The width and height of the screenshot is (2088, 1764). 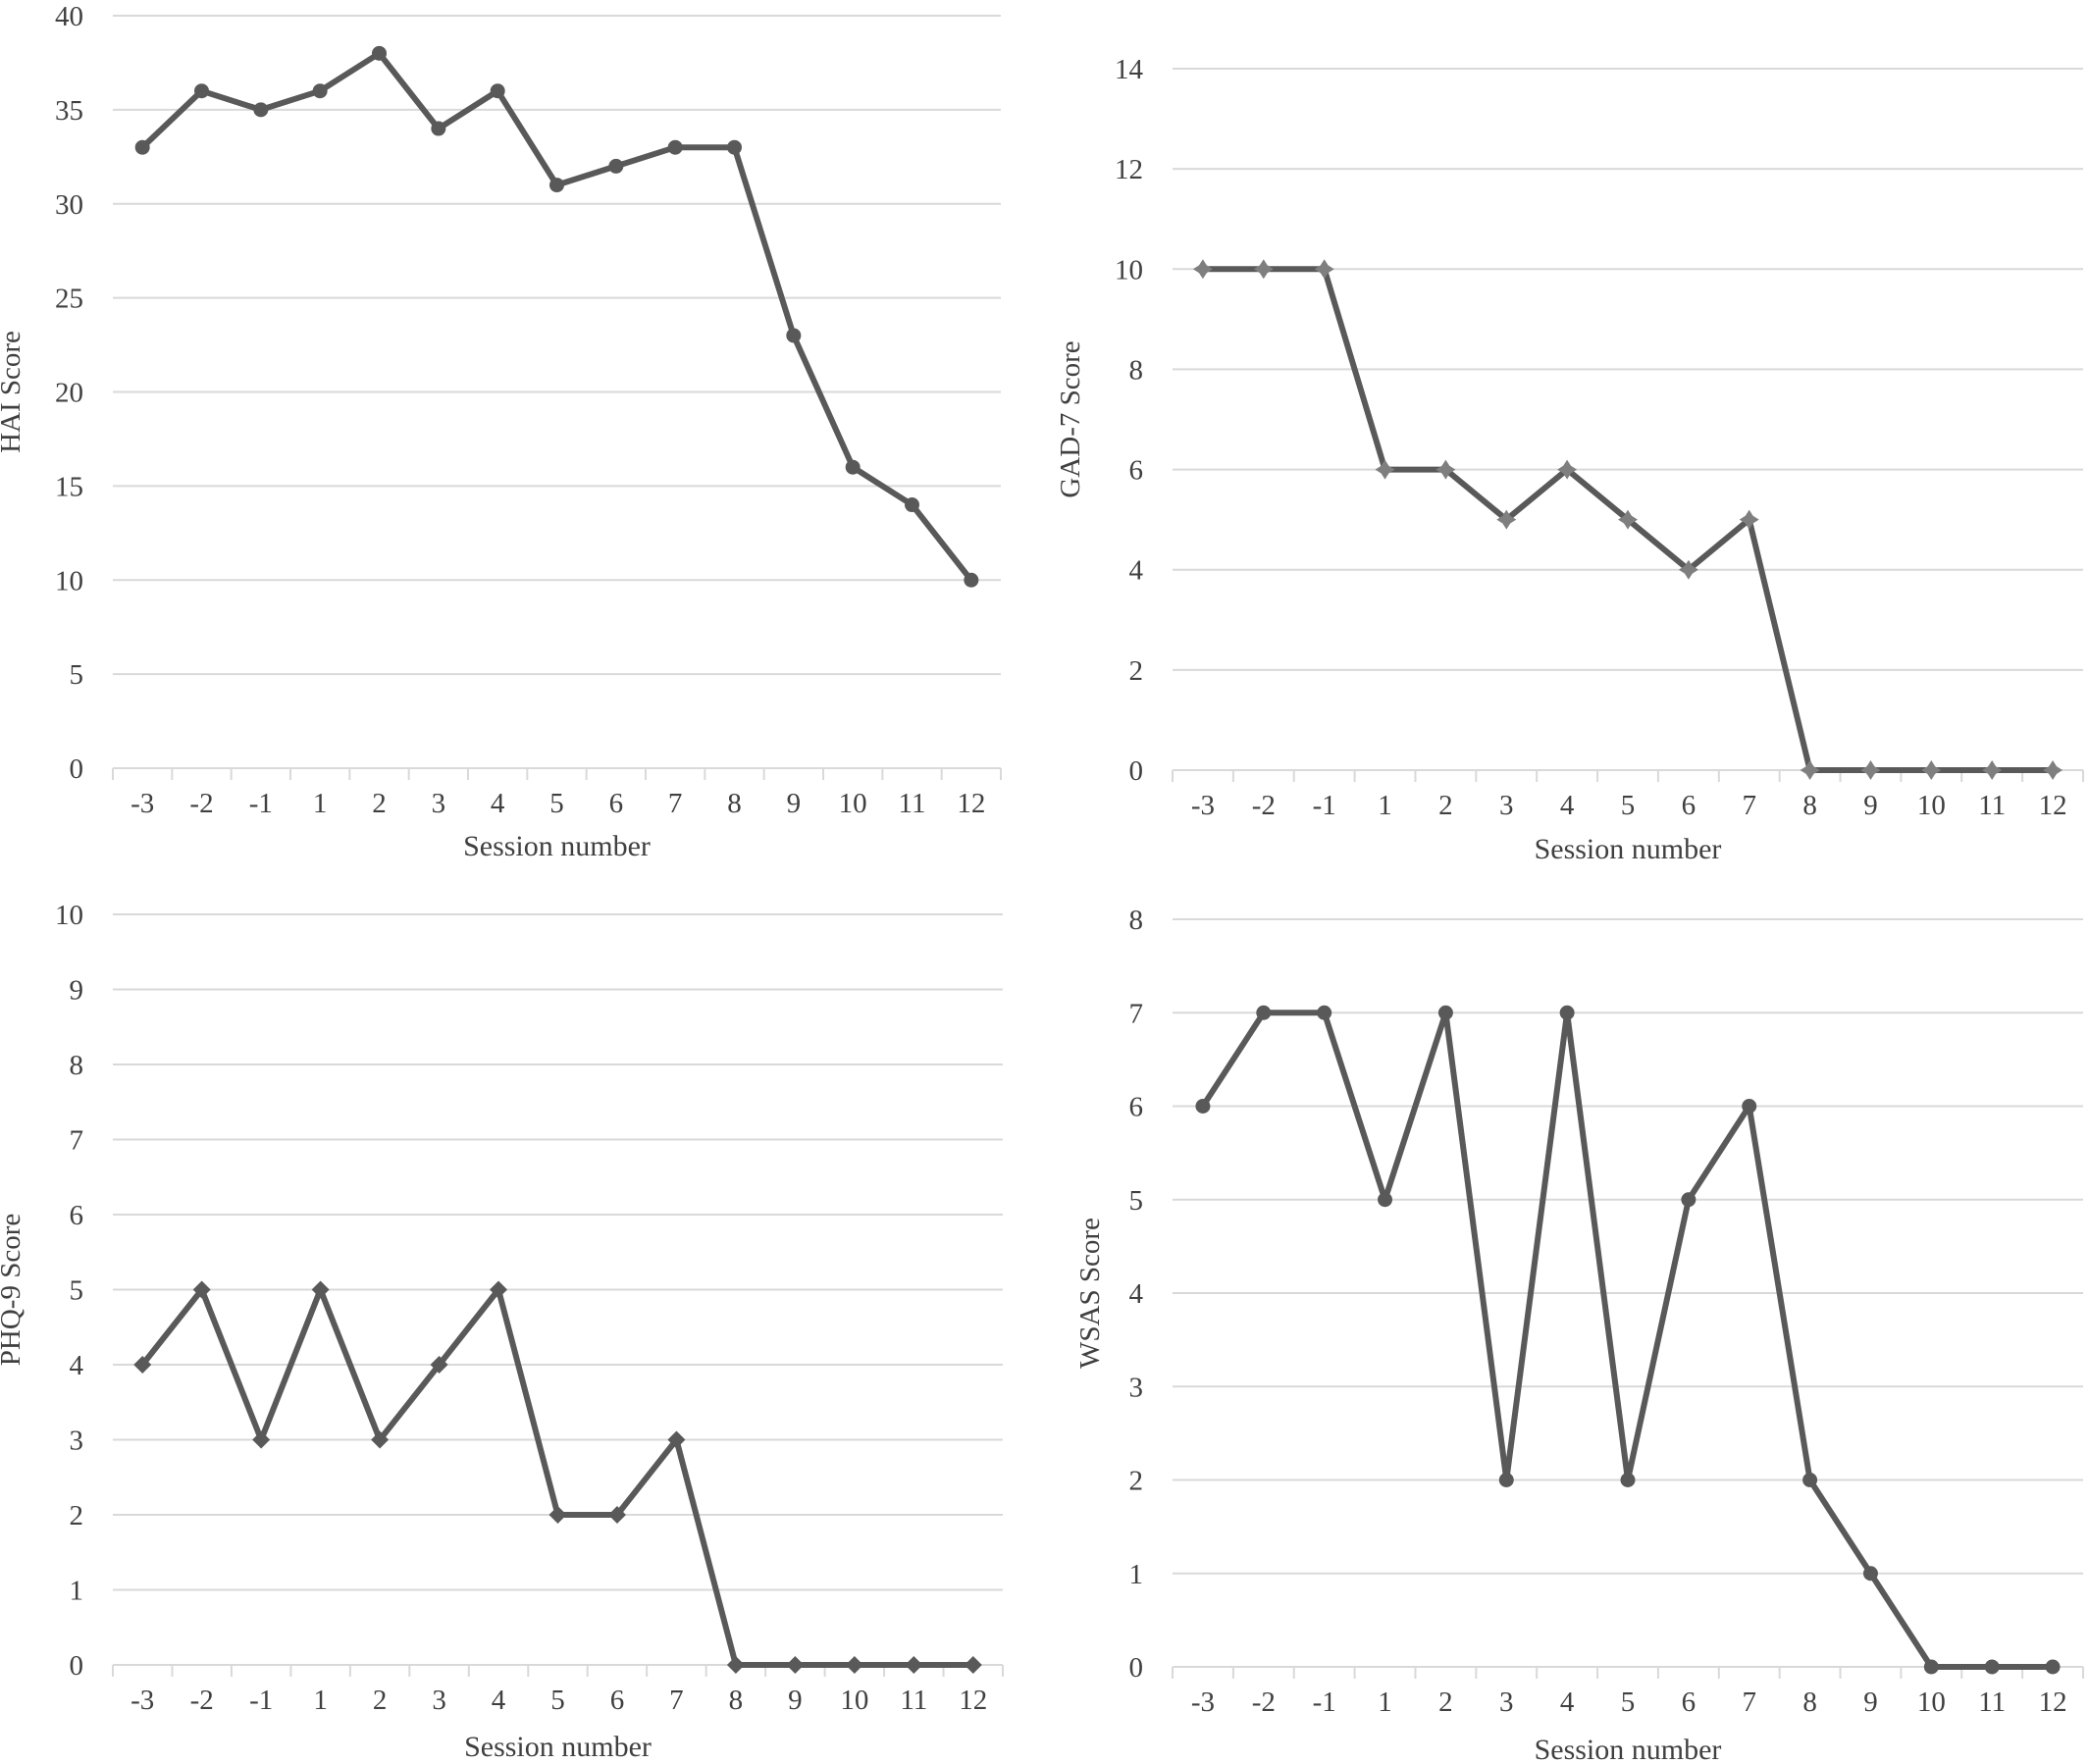 I want to click on y-tick-label: 3, so click(x=77, y=1441).